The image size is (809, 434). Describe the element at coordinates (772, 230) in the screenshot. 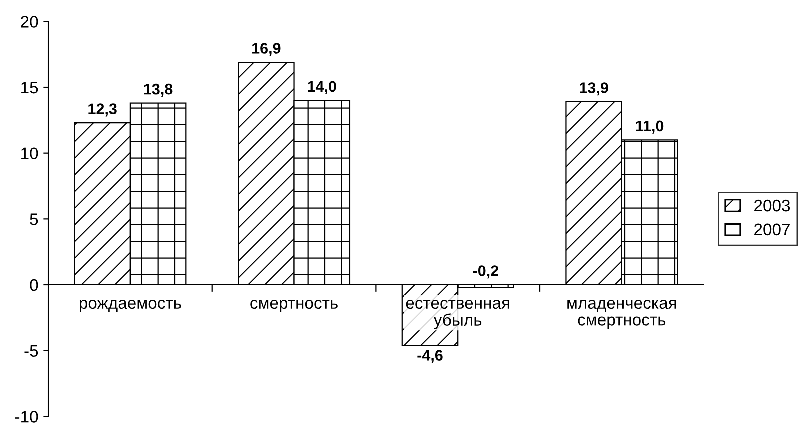

I see `legend-label: 2007` at that location.